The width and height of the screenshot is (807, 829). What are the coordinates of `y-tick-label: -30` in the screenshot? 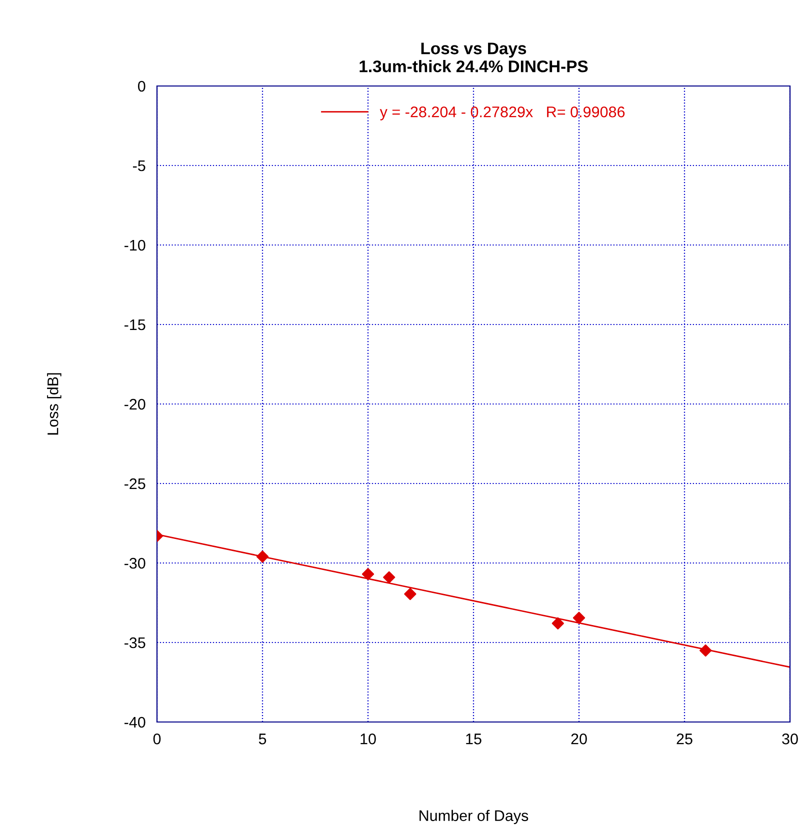 It's located at (135, 563).